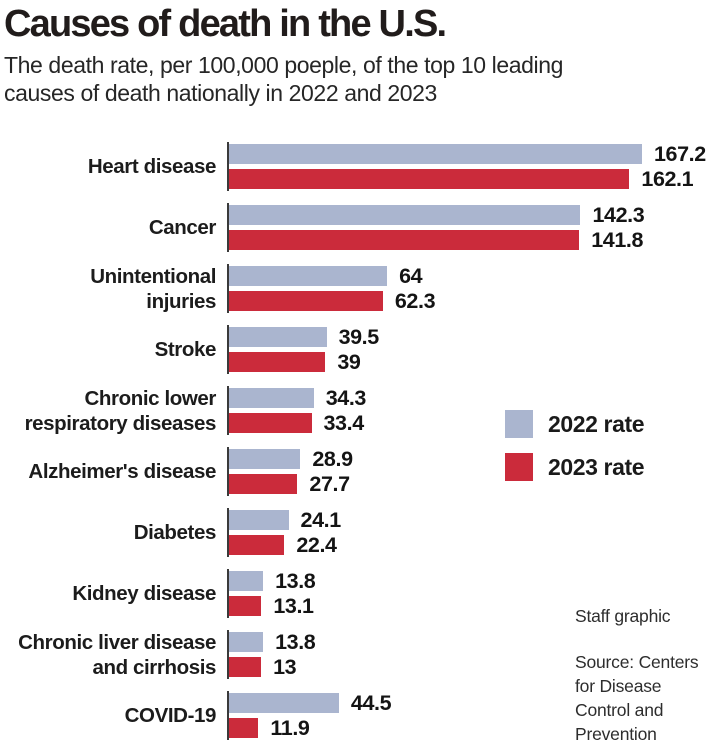 Image resolution: width=720 pixels, height=754 pixels. Describe the element at coordinates (170, 715) in the screenshot. I see `category-label: COVID-19` at that location.